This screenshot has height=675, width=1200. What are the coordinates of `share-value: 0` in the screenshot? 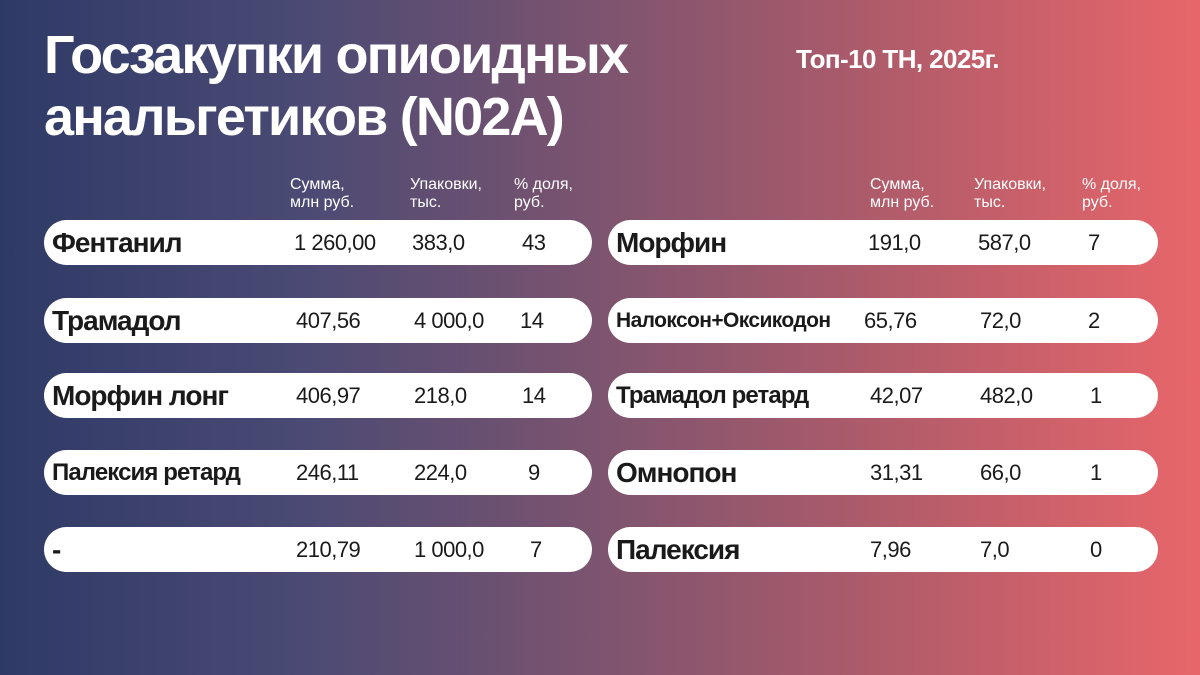 It's located at (1096, 549).